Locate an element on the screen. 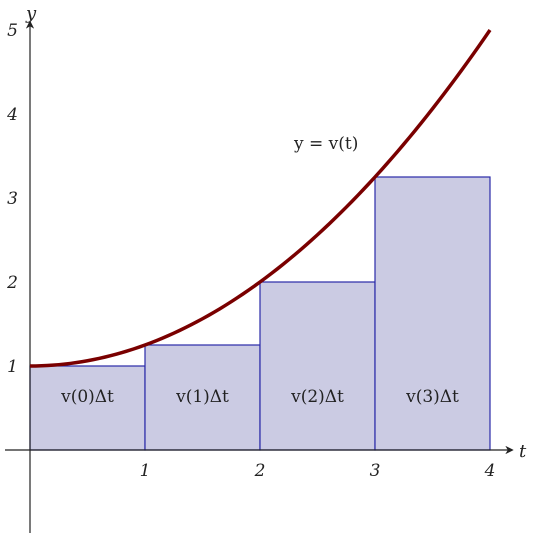 This screenshot has width=536, height=535. x-tick-label-1: 1 is located at coordinates (145, 471).